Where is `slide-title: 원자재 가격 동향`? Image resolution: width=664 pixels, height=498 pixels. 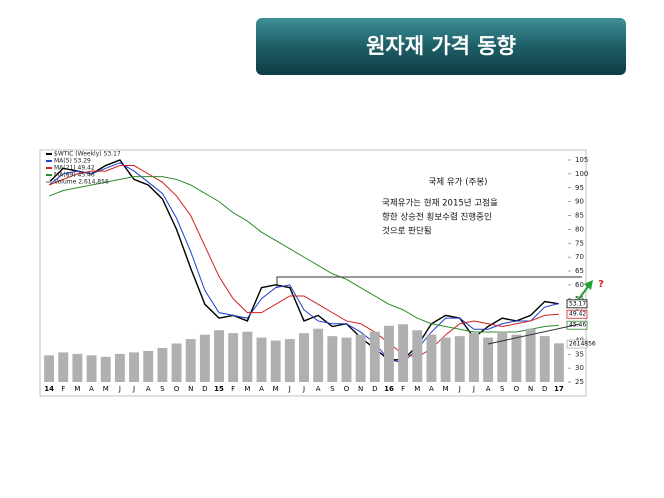 slide-title: 원자재 가격 동향 is located at coordinates (441, 46).